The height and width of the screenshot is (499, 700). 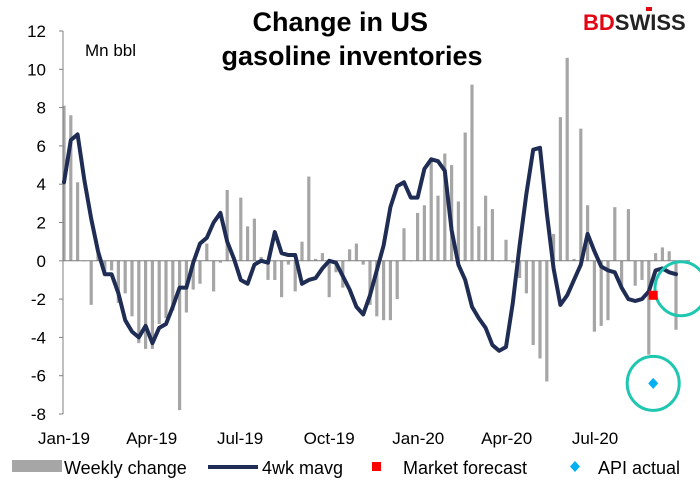 I want to click on y-tick-label: -2, so click(x=38, y=299).